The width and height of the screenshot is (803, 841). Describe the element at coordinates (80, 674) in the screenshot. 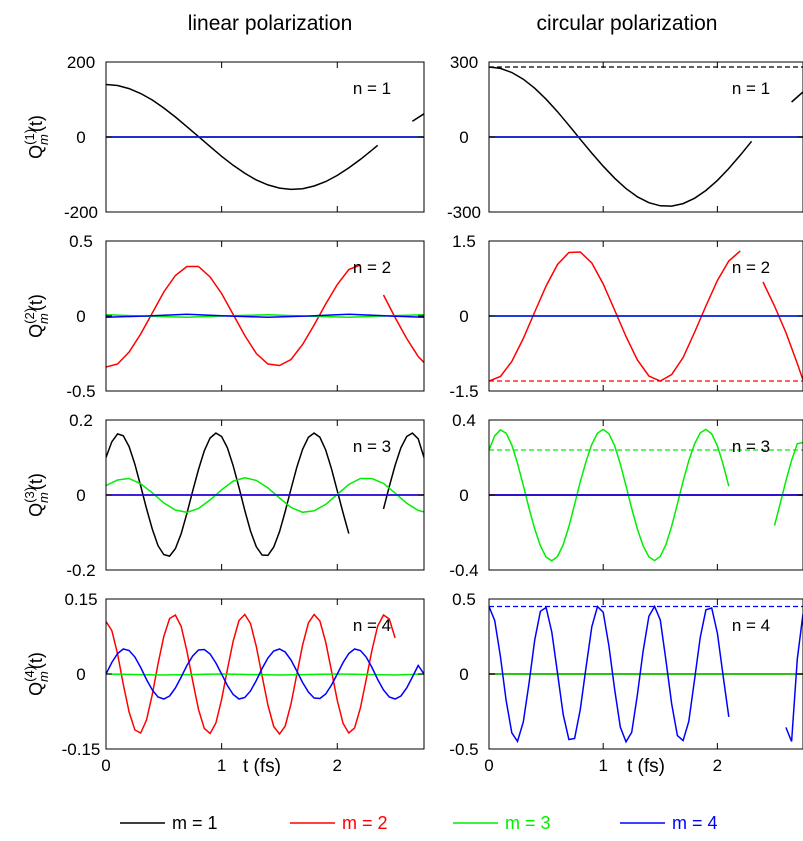

I see `y-tick-label-r4-left: 0` at that location.